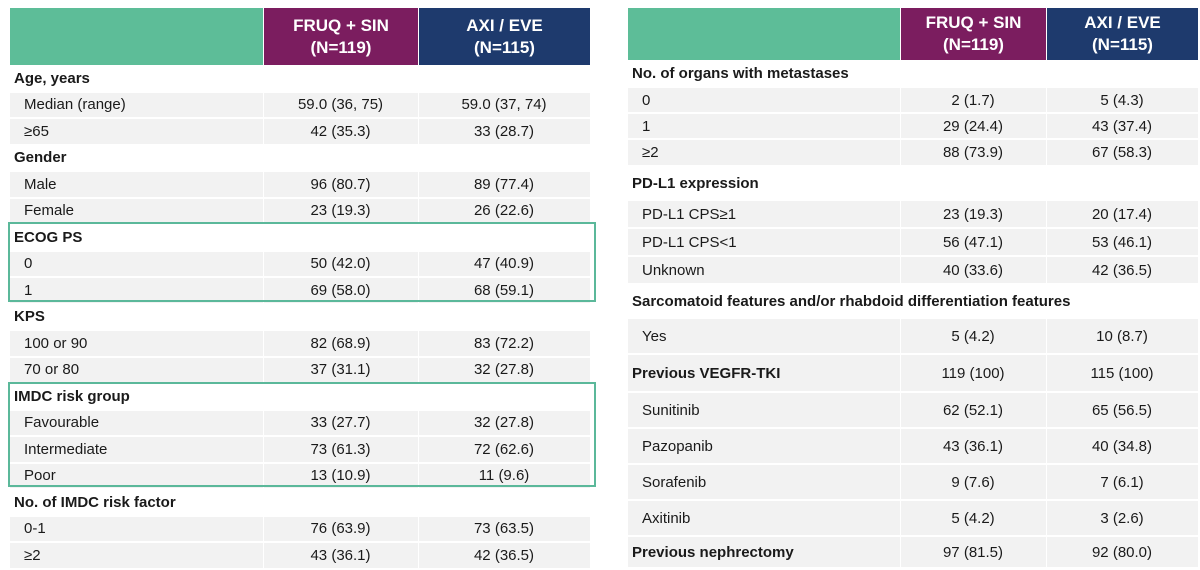 The height and width of the screenshot is (570, 1200). What do you see at coordinates (973, 214) in the screenshot?
I see `value-cell: 23 (19.3)` at bounding box center [973, 214].